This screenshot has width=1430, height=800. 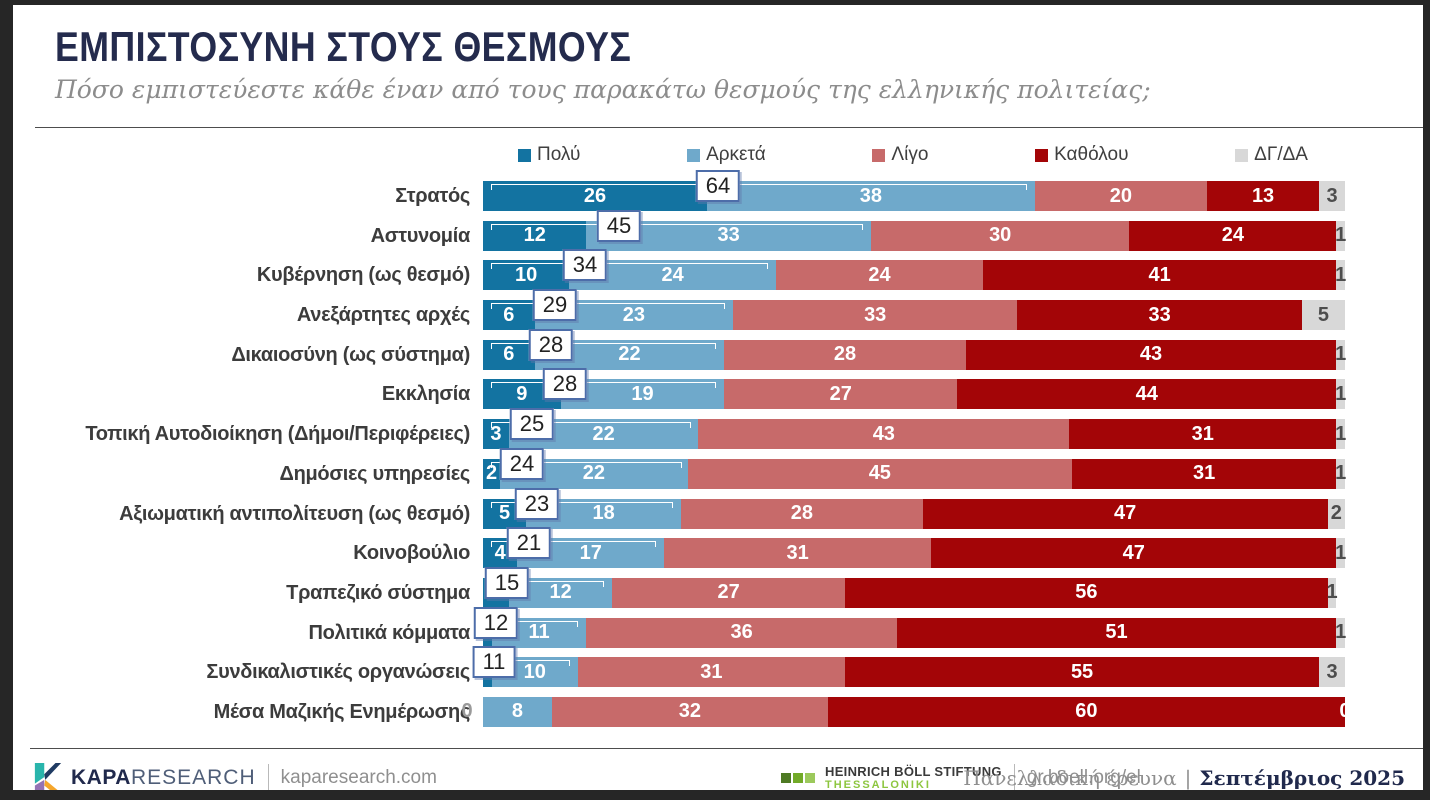 I want to click on segment-value: 8, so click(x=517, y=711).